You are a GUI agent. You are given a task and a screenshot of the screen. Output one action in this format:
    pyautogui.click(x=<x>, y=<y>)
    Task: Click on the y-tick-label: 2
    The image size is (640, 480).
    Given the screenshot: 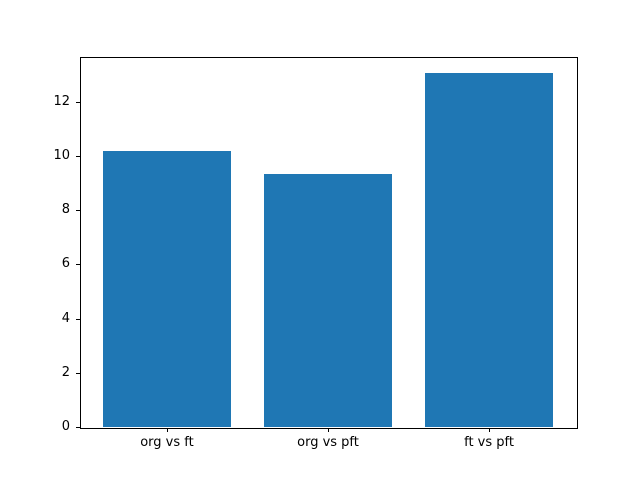 What is the action you would take?
    pyautogui.click(x=65, y=372)
    